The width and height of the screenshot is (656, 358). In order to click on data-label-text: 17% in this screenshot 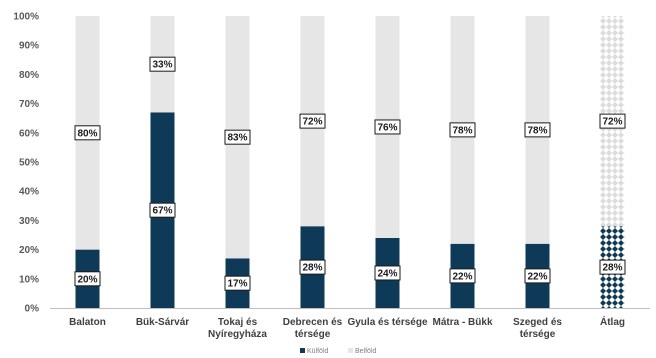, I will do `click(237, 284)`.